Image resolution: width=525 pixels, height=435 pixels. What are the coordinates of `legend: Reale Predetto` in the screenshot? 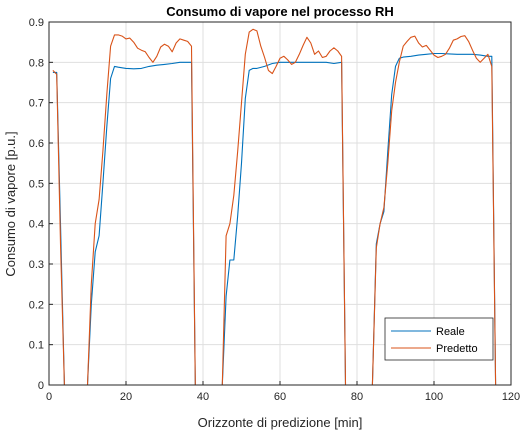 It's located at (439, 339).